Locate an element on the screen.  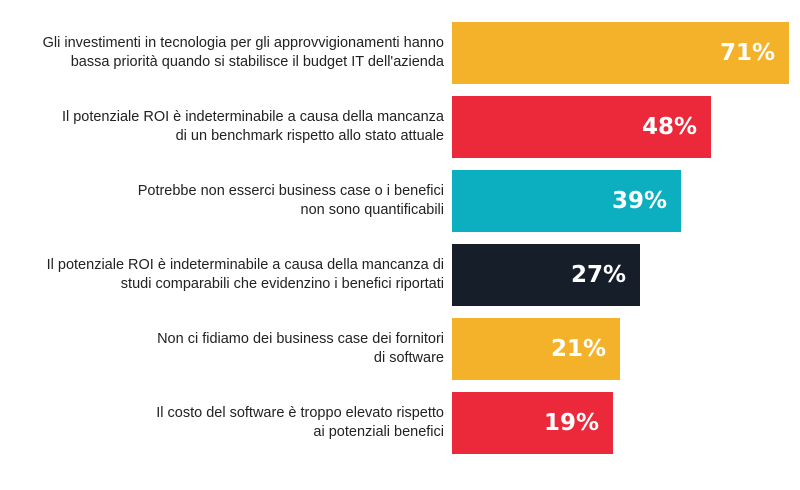
data-label: 19% is located at coordinates (571, 423).